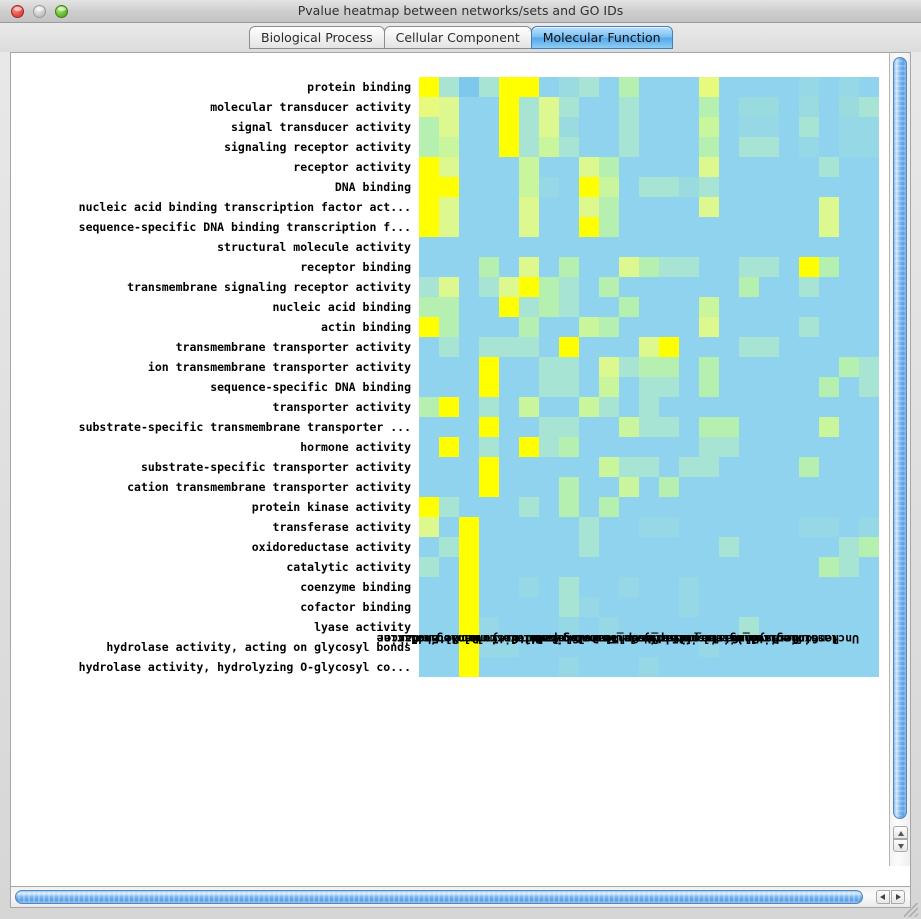 This screenshot has height=919, width=921. Describe the element at coordinates (900, 438) in the screenshot. I see `vertical-scrollbar-thumb` at that location.